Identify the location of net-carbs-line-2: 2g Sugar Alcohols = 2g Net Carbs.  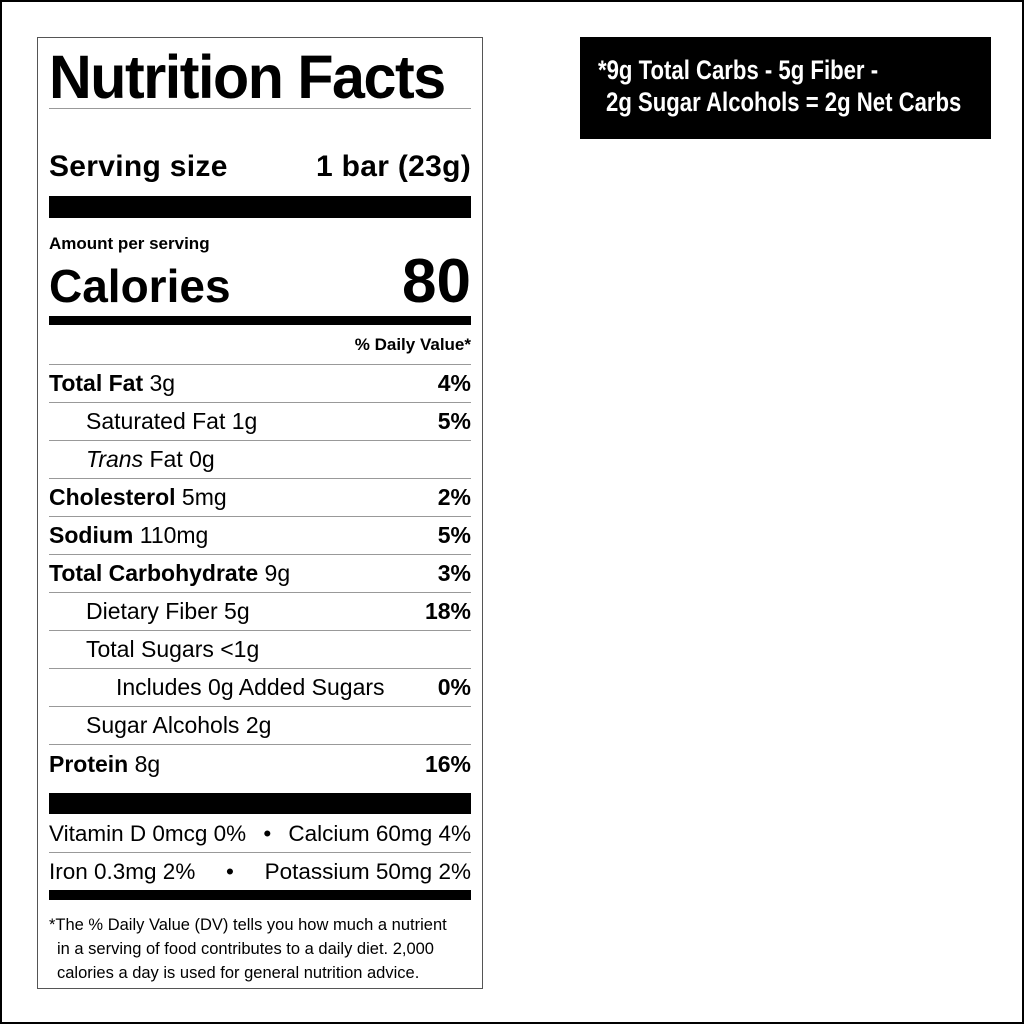
(784, 102).